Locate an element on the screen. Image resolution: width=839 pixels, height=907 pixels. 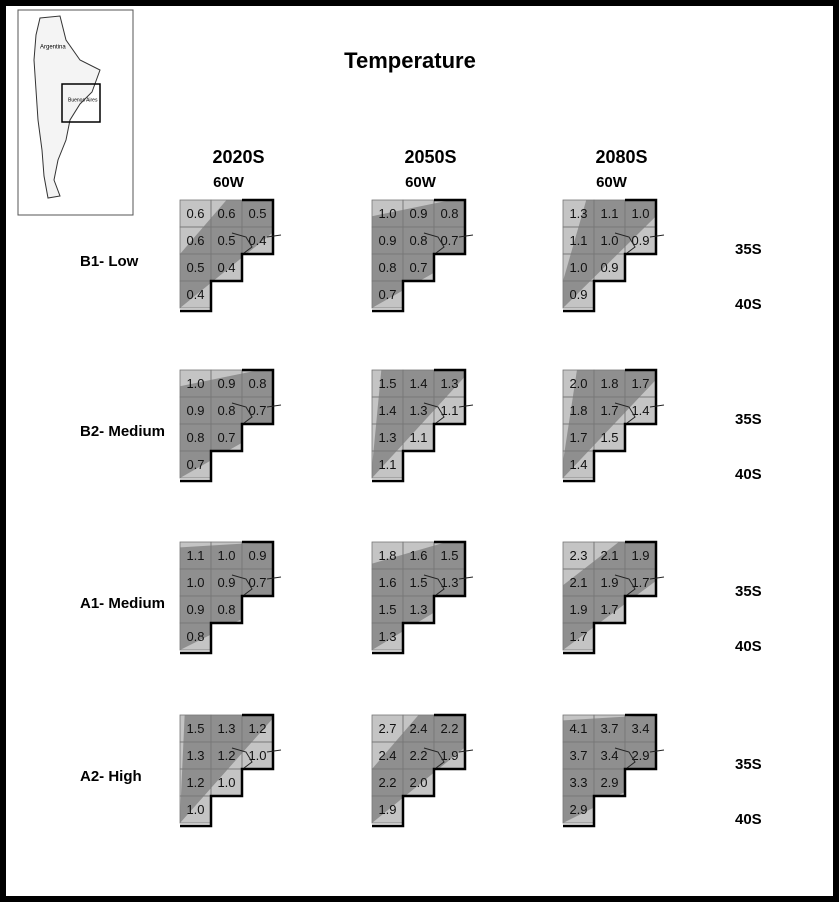
region-map: 1.1 1.0 0.9 1.0 0.9 0.7 0.9 0.8 0.8 is located at coordinates (236, 597).